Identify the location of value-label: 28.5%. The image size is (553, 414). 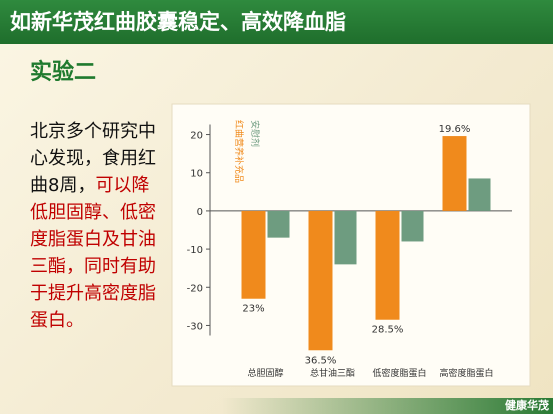
(388, 330).